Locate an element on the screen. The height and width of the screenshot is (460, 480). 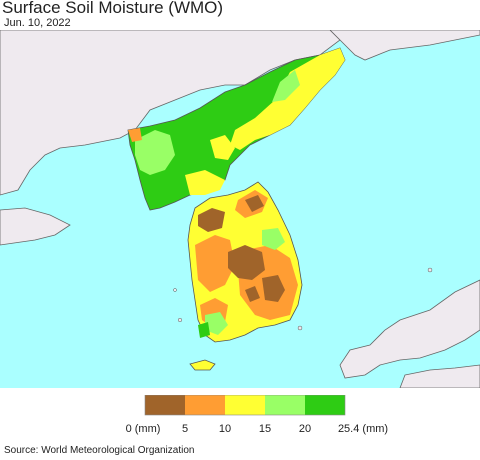
japan-land is located at coordinates (409, 329).